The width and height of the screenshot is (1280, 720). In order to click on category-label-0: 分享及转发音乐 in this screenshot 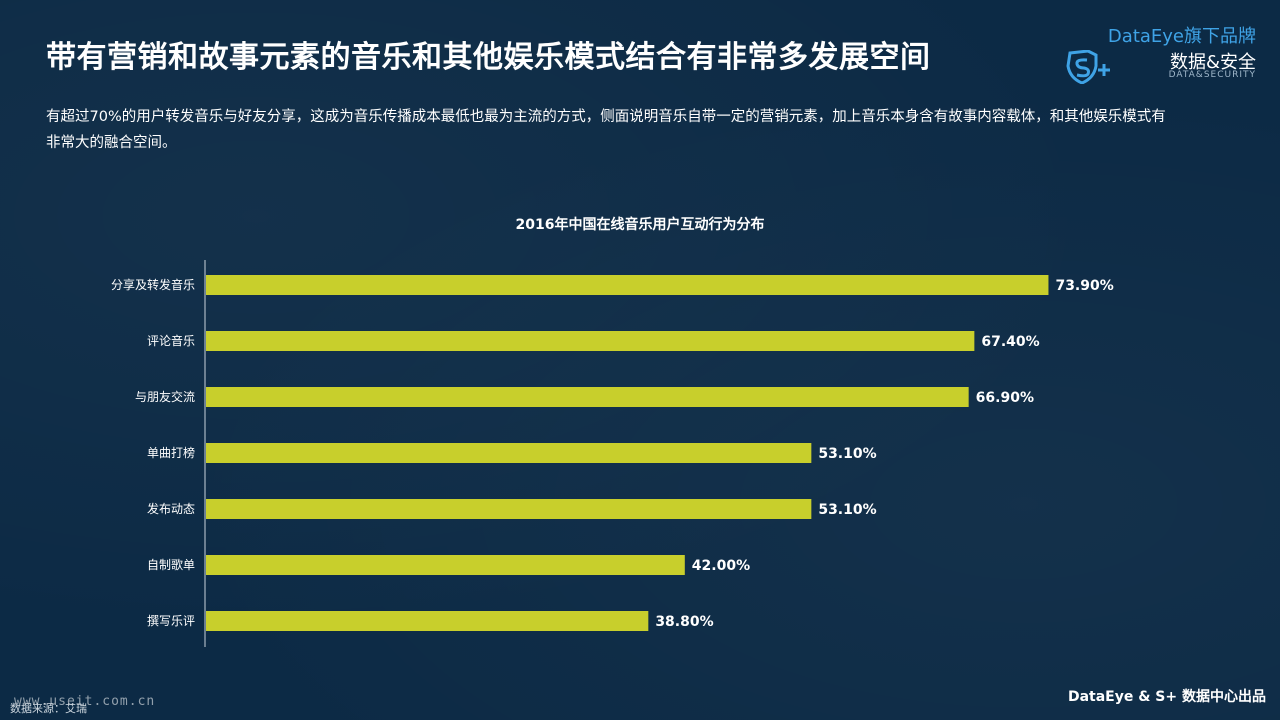, I will do `click(153, 284)`.